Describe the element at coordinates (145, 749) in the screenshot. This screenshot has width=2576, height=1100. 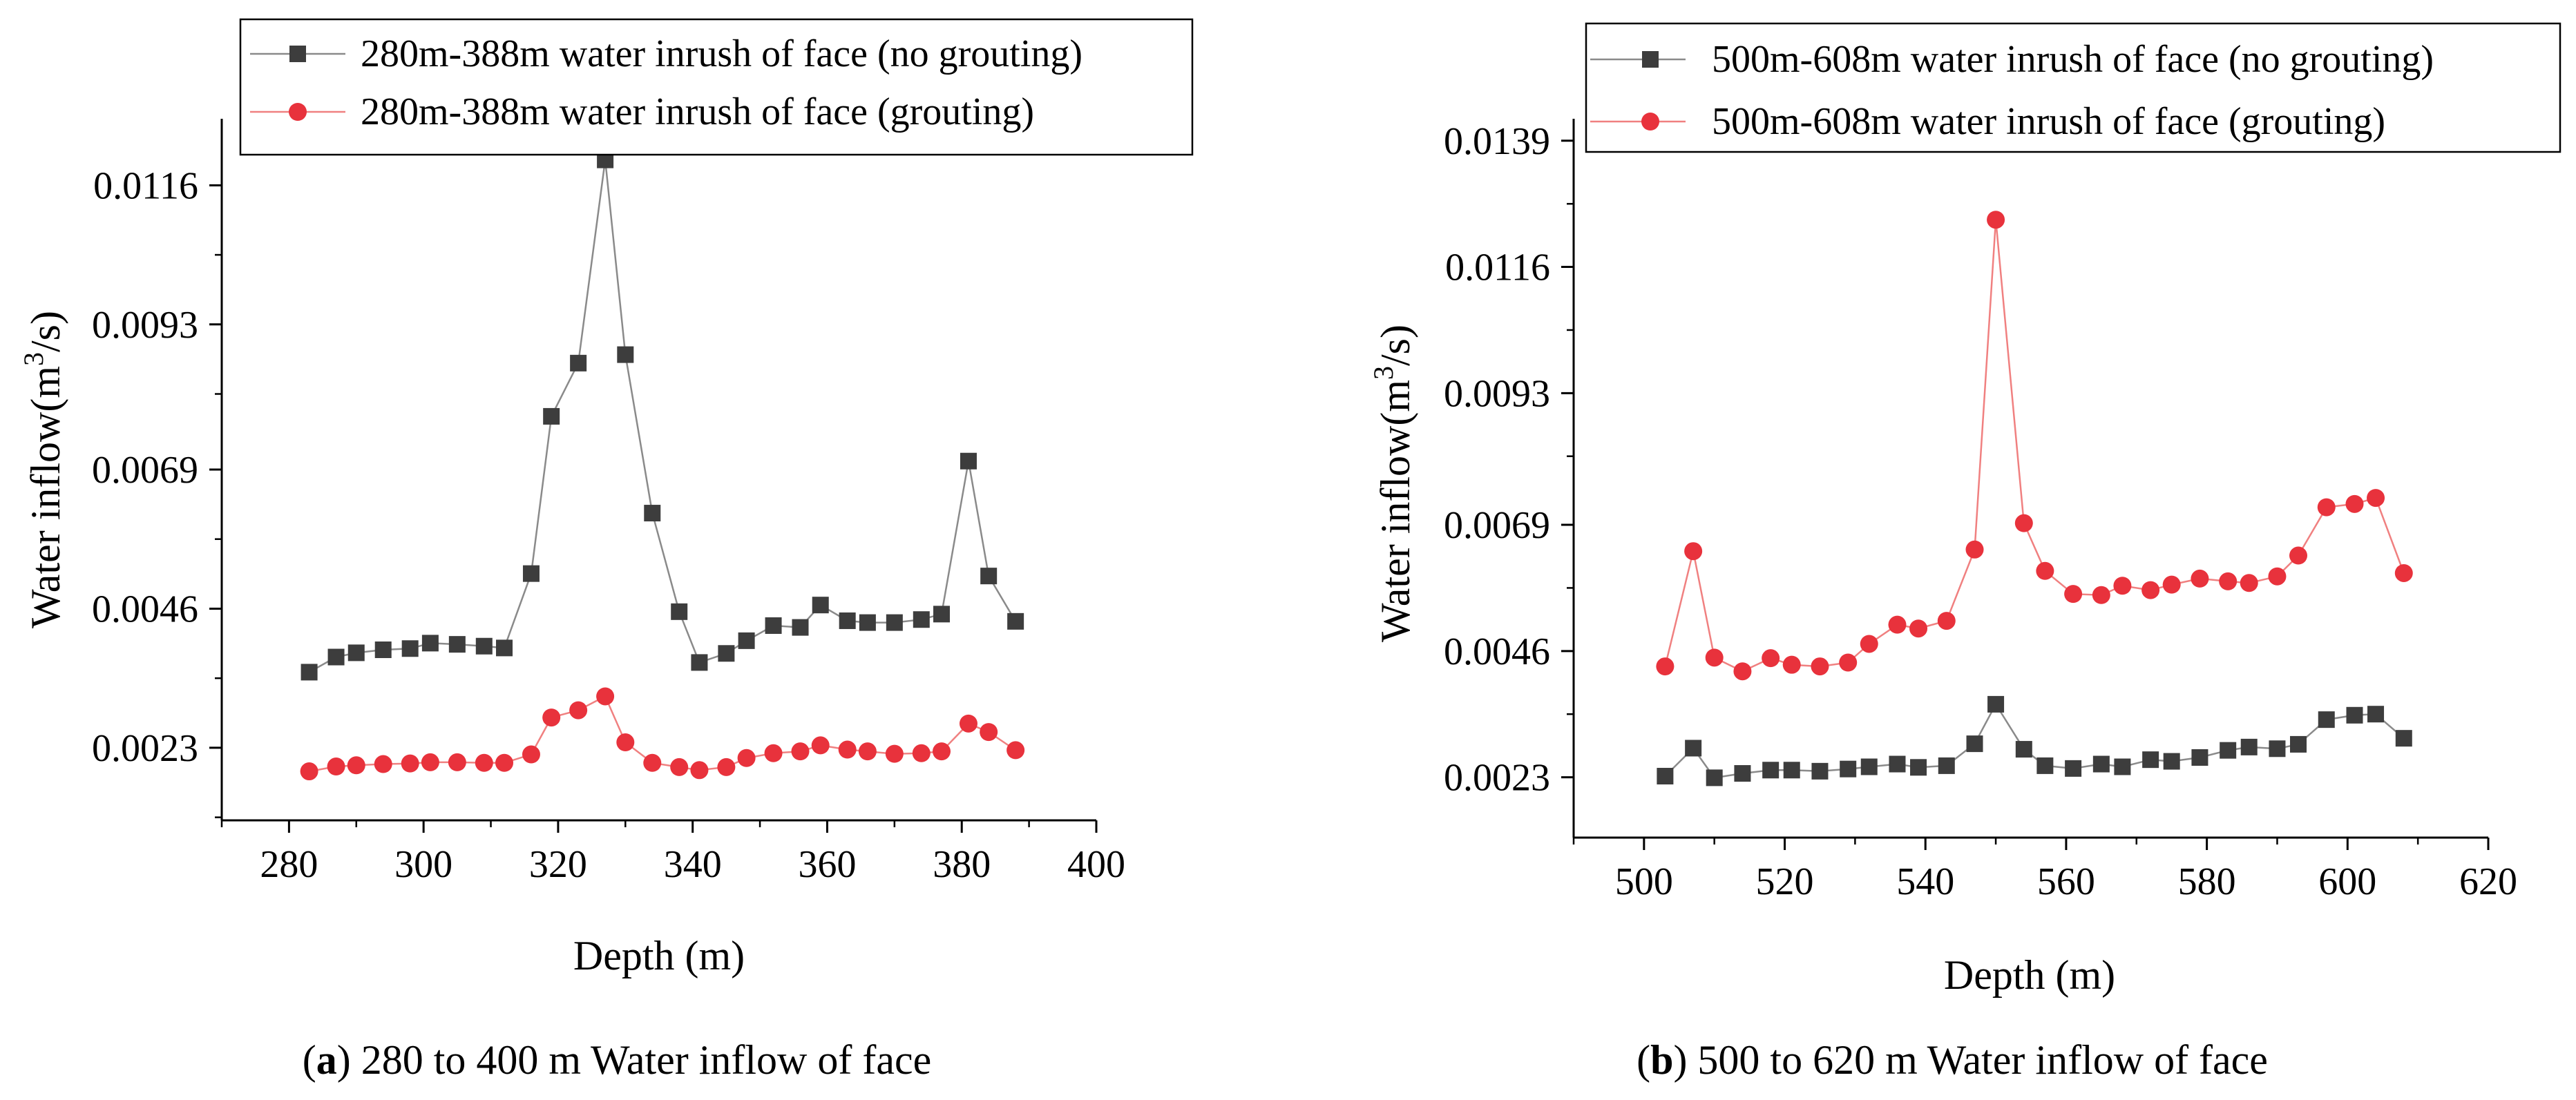
I see `y-tick-label-a-0: 0.0023` at that location.